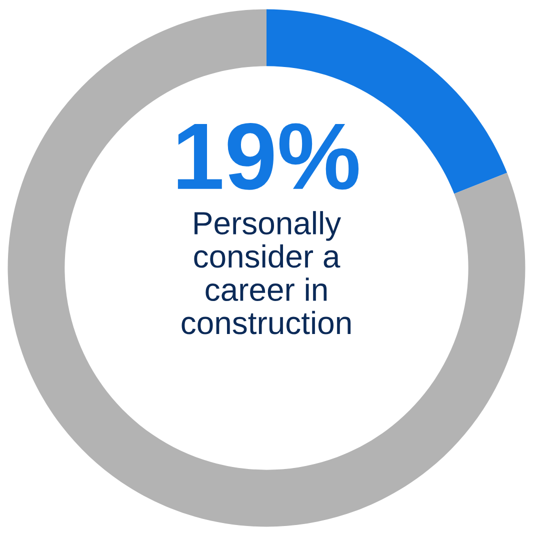 The height and width of the screenshot is (536, 533). What do you see at coordinates (266, 272) in the screenshot?
I see `text: Personally consider a career in construction` at bounding box center [266, 272].